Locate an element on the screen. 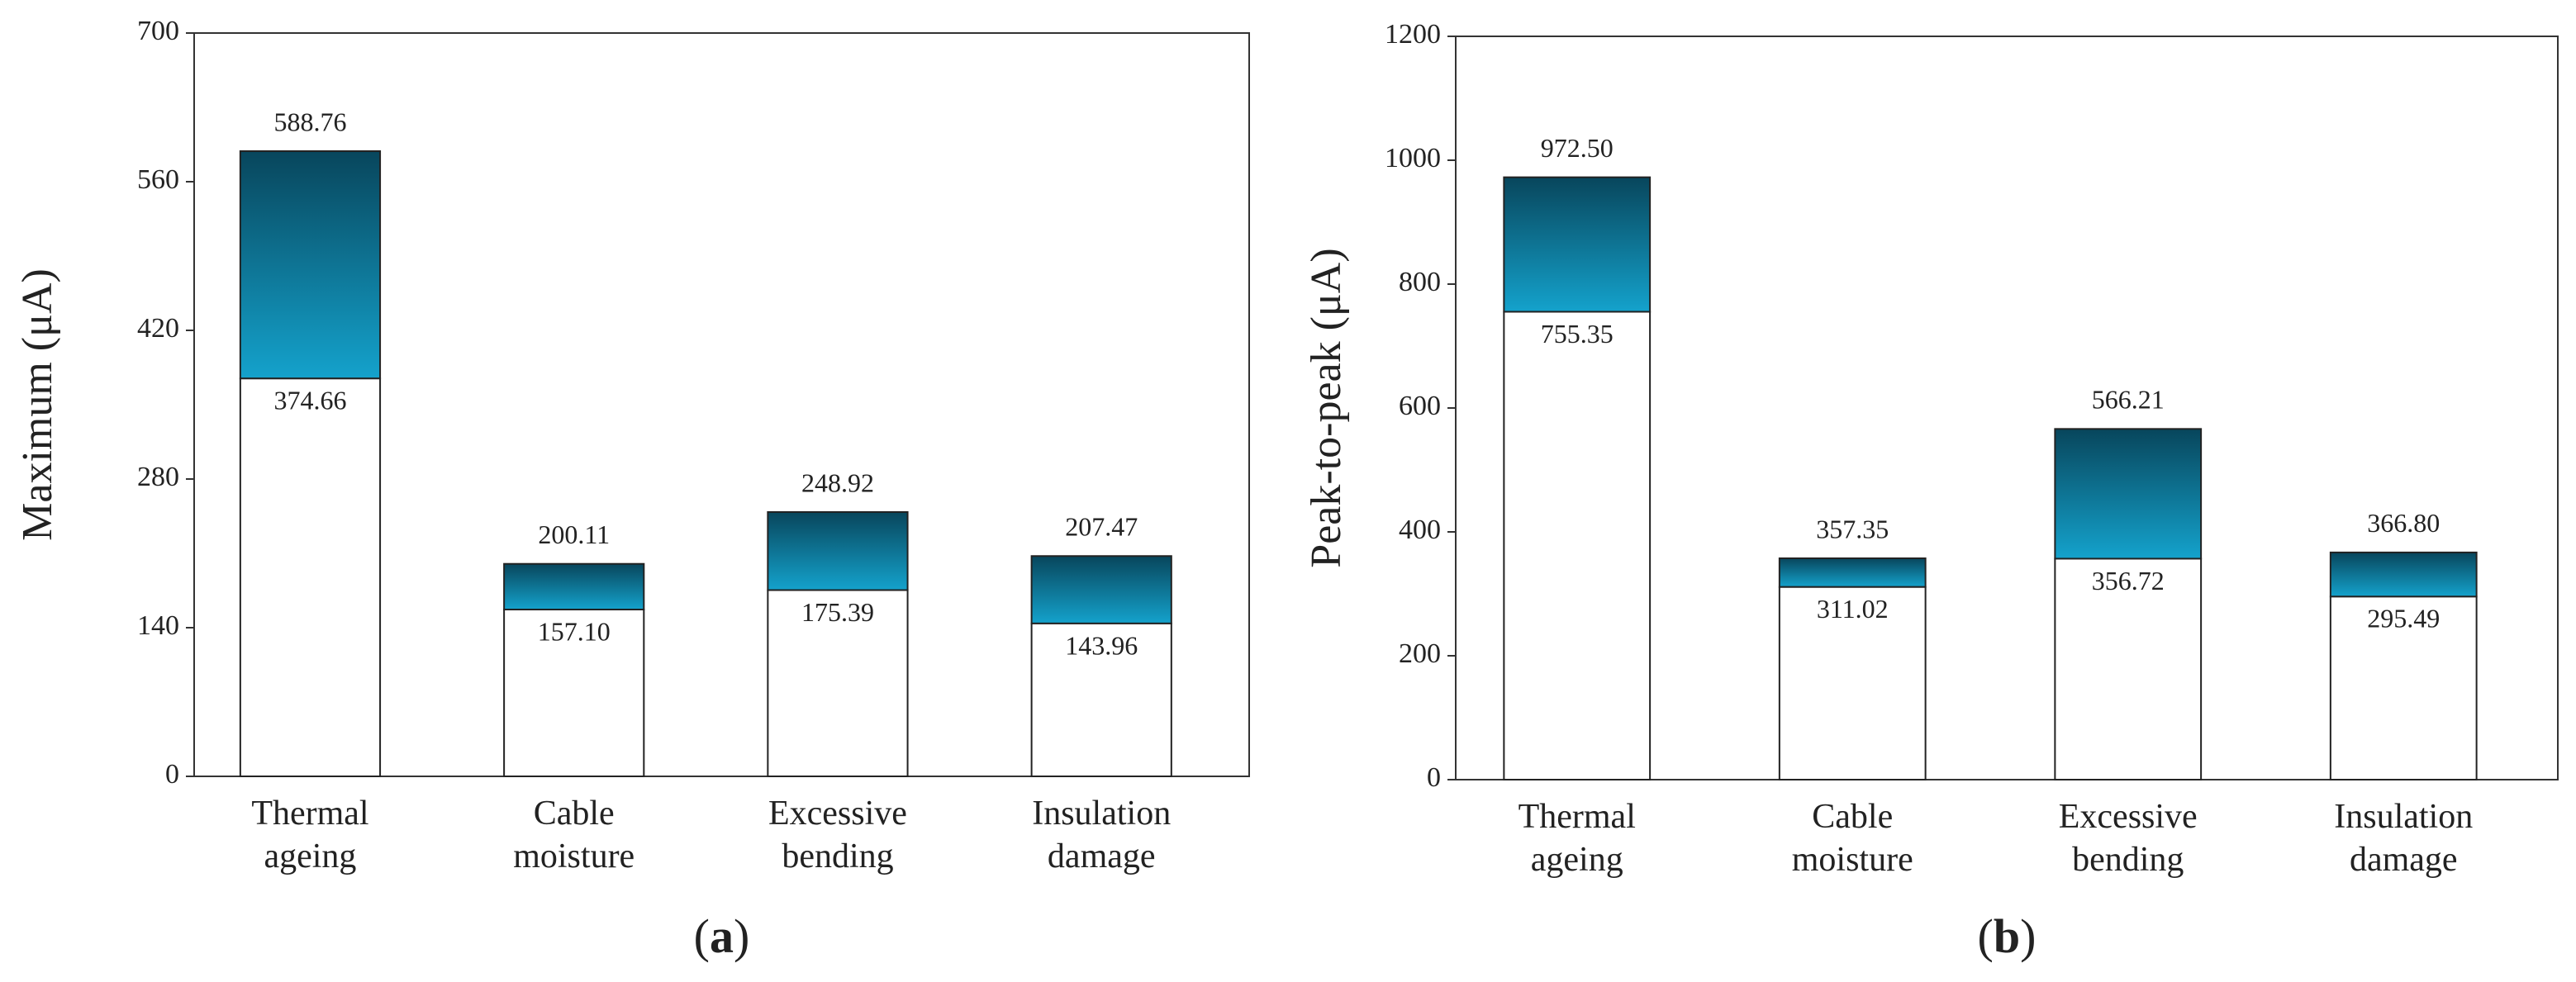 The width and height of the screenshot is (2576, 982). value-label: 972.50 is located at coordinates (1577, 148).